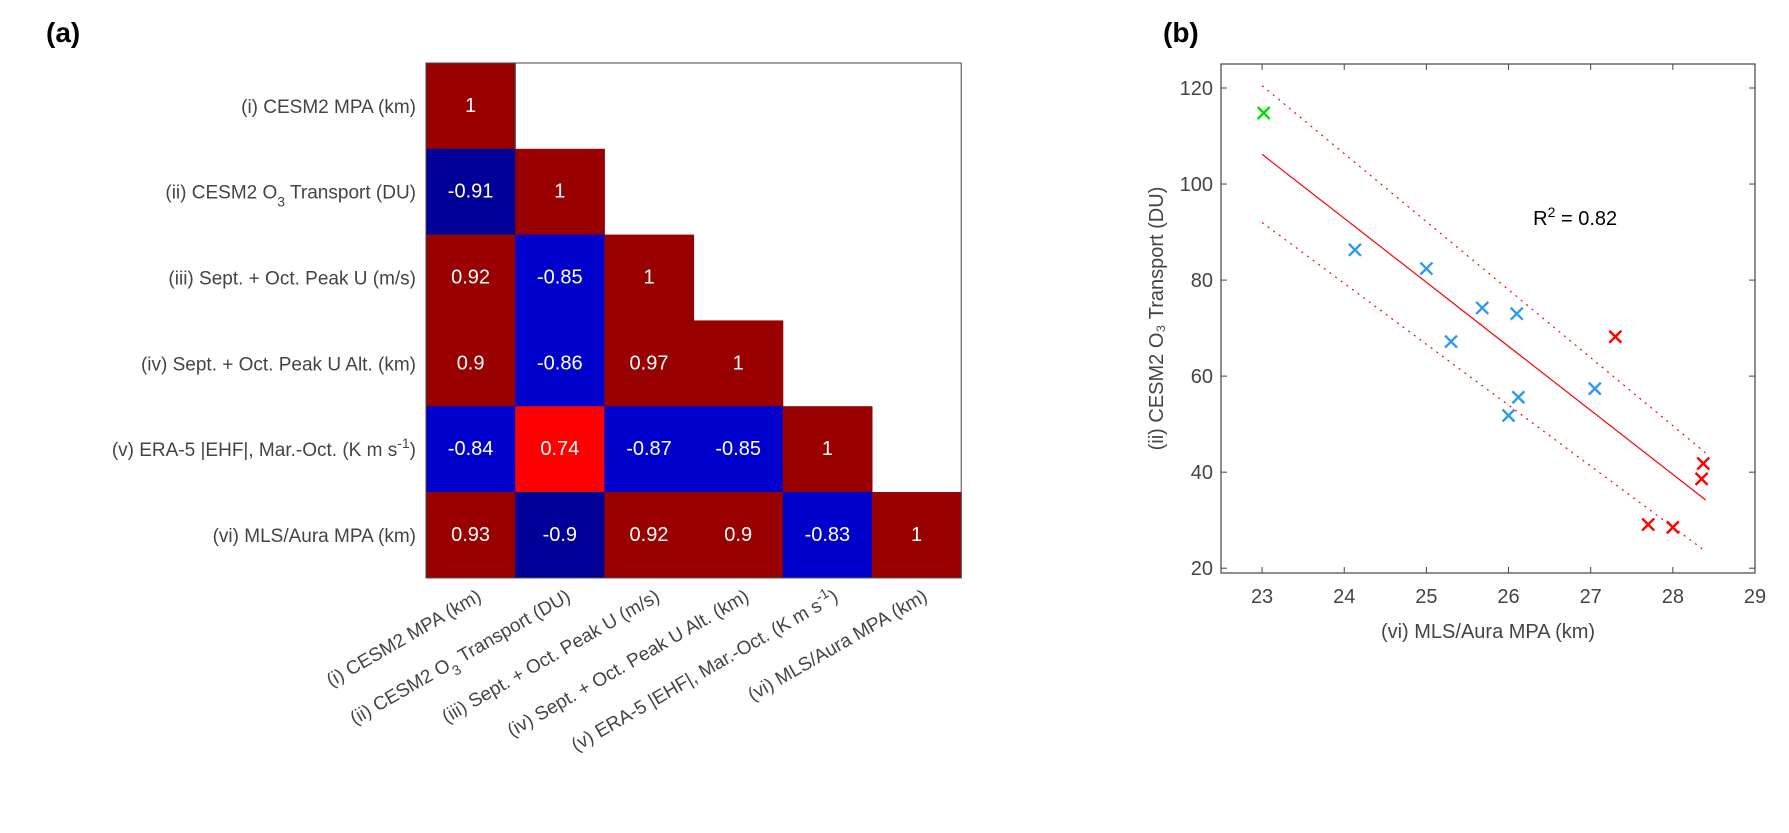 The height and width of the screenshot is (833, 1789). Describe the element at coordinates (1484, 386) in the screenshot. I see `lower-confidence-bound` at that location.